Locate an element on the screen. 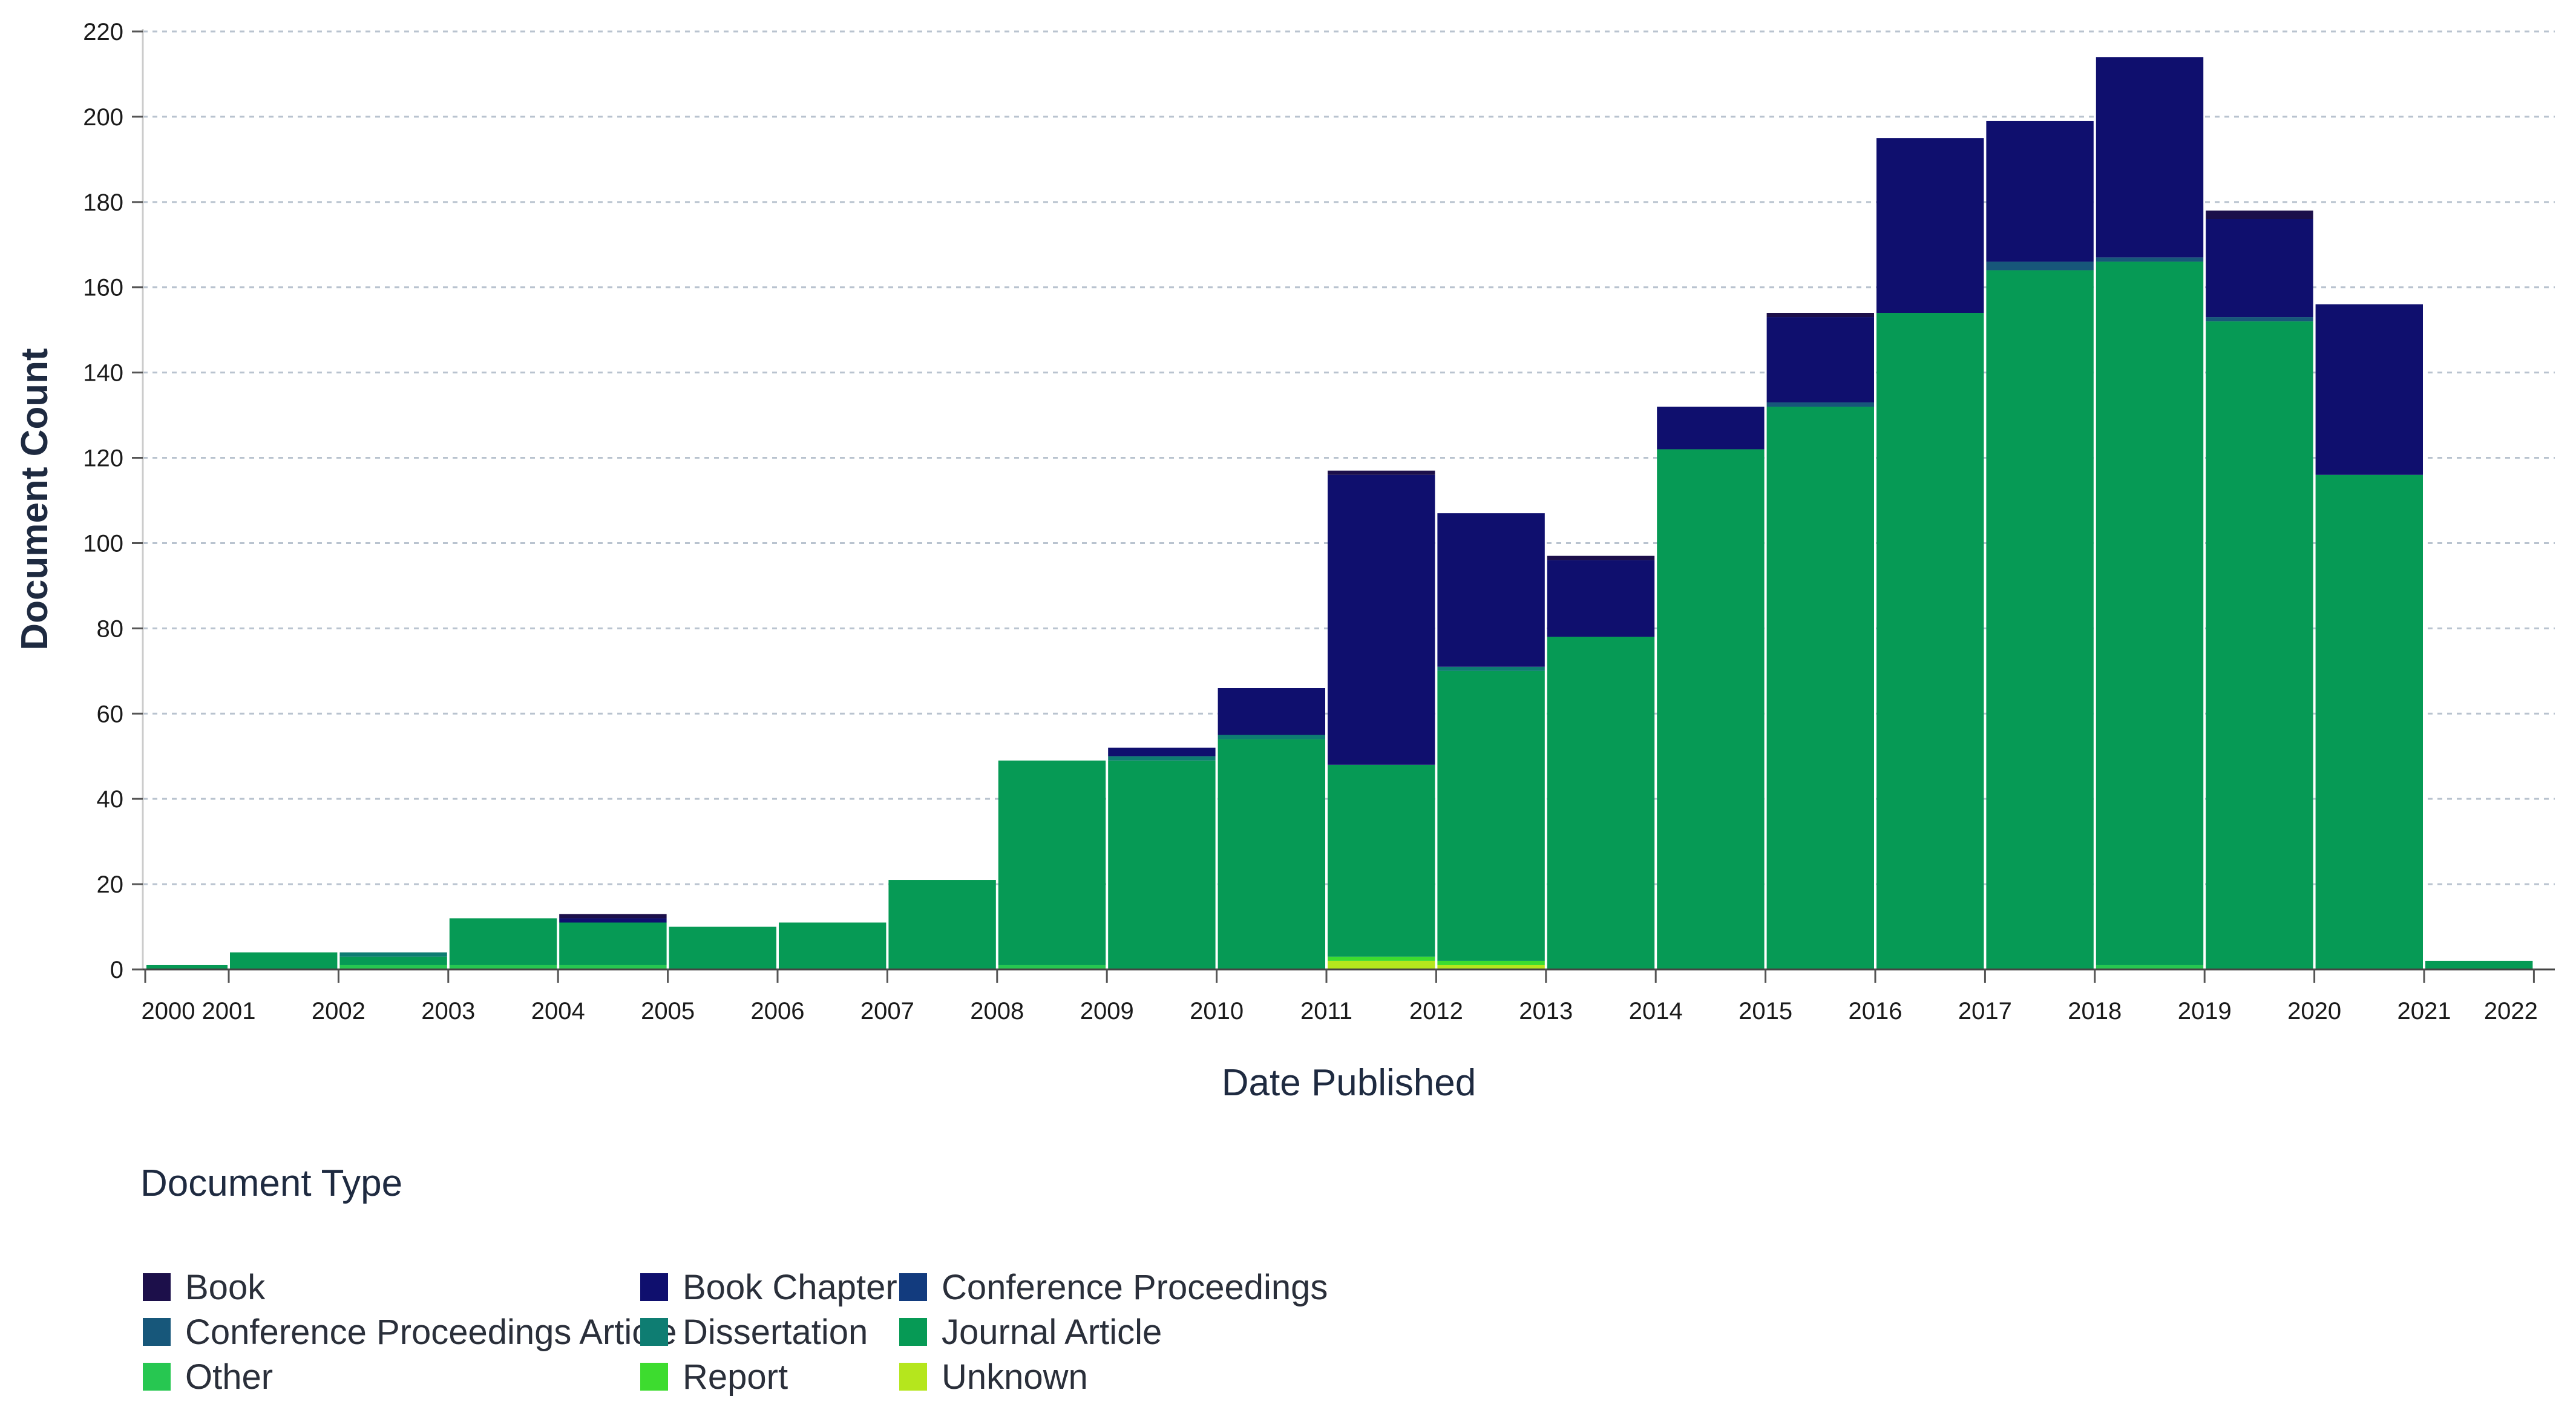  bar-2012-dissertation is located at coordinates (1491, 668).